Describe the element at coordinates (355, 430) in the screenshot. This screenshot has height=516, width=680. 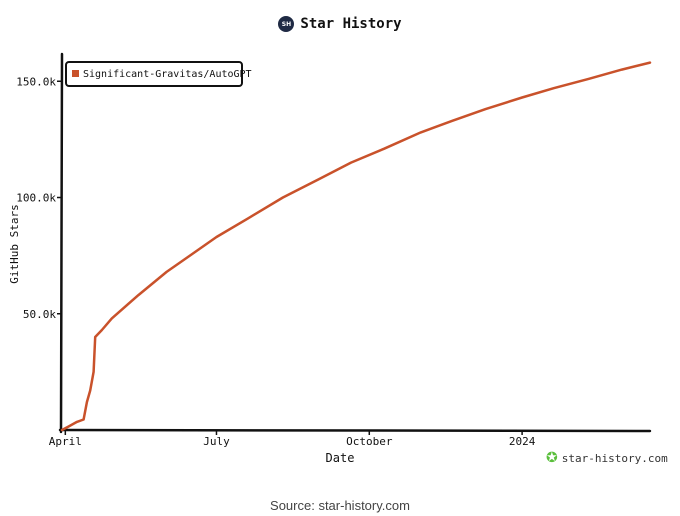
I see `x-axis-line` at that location.